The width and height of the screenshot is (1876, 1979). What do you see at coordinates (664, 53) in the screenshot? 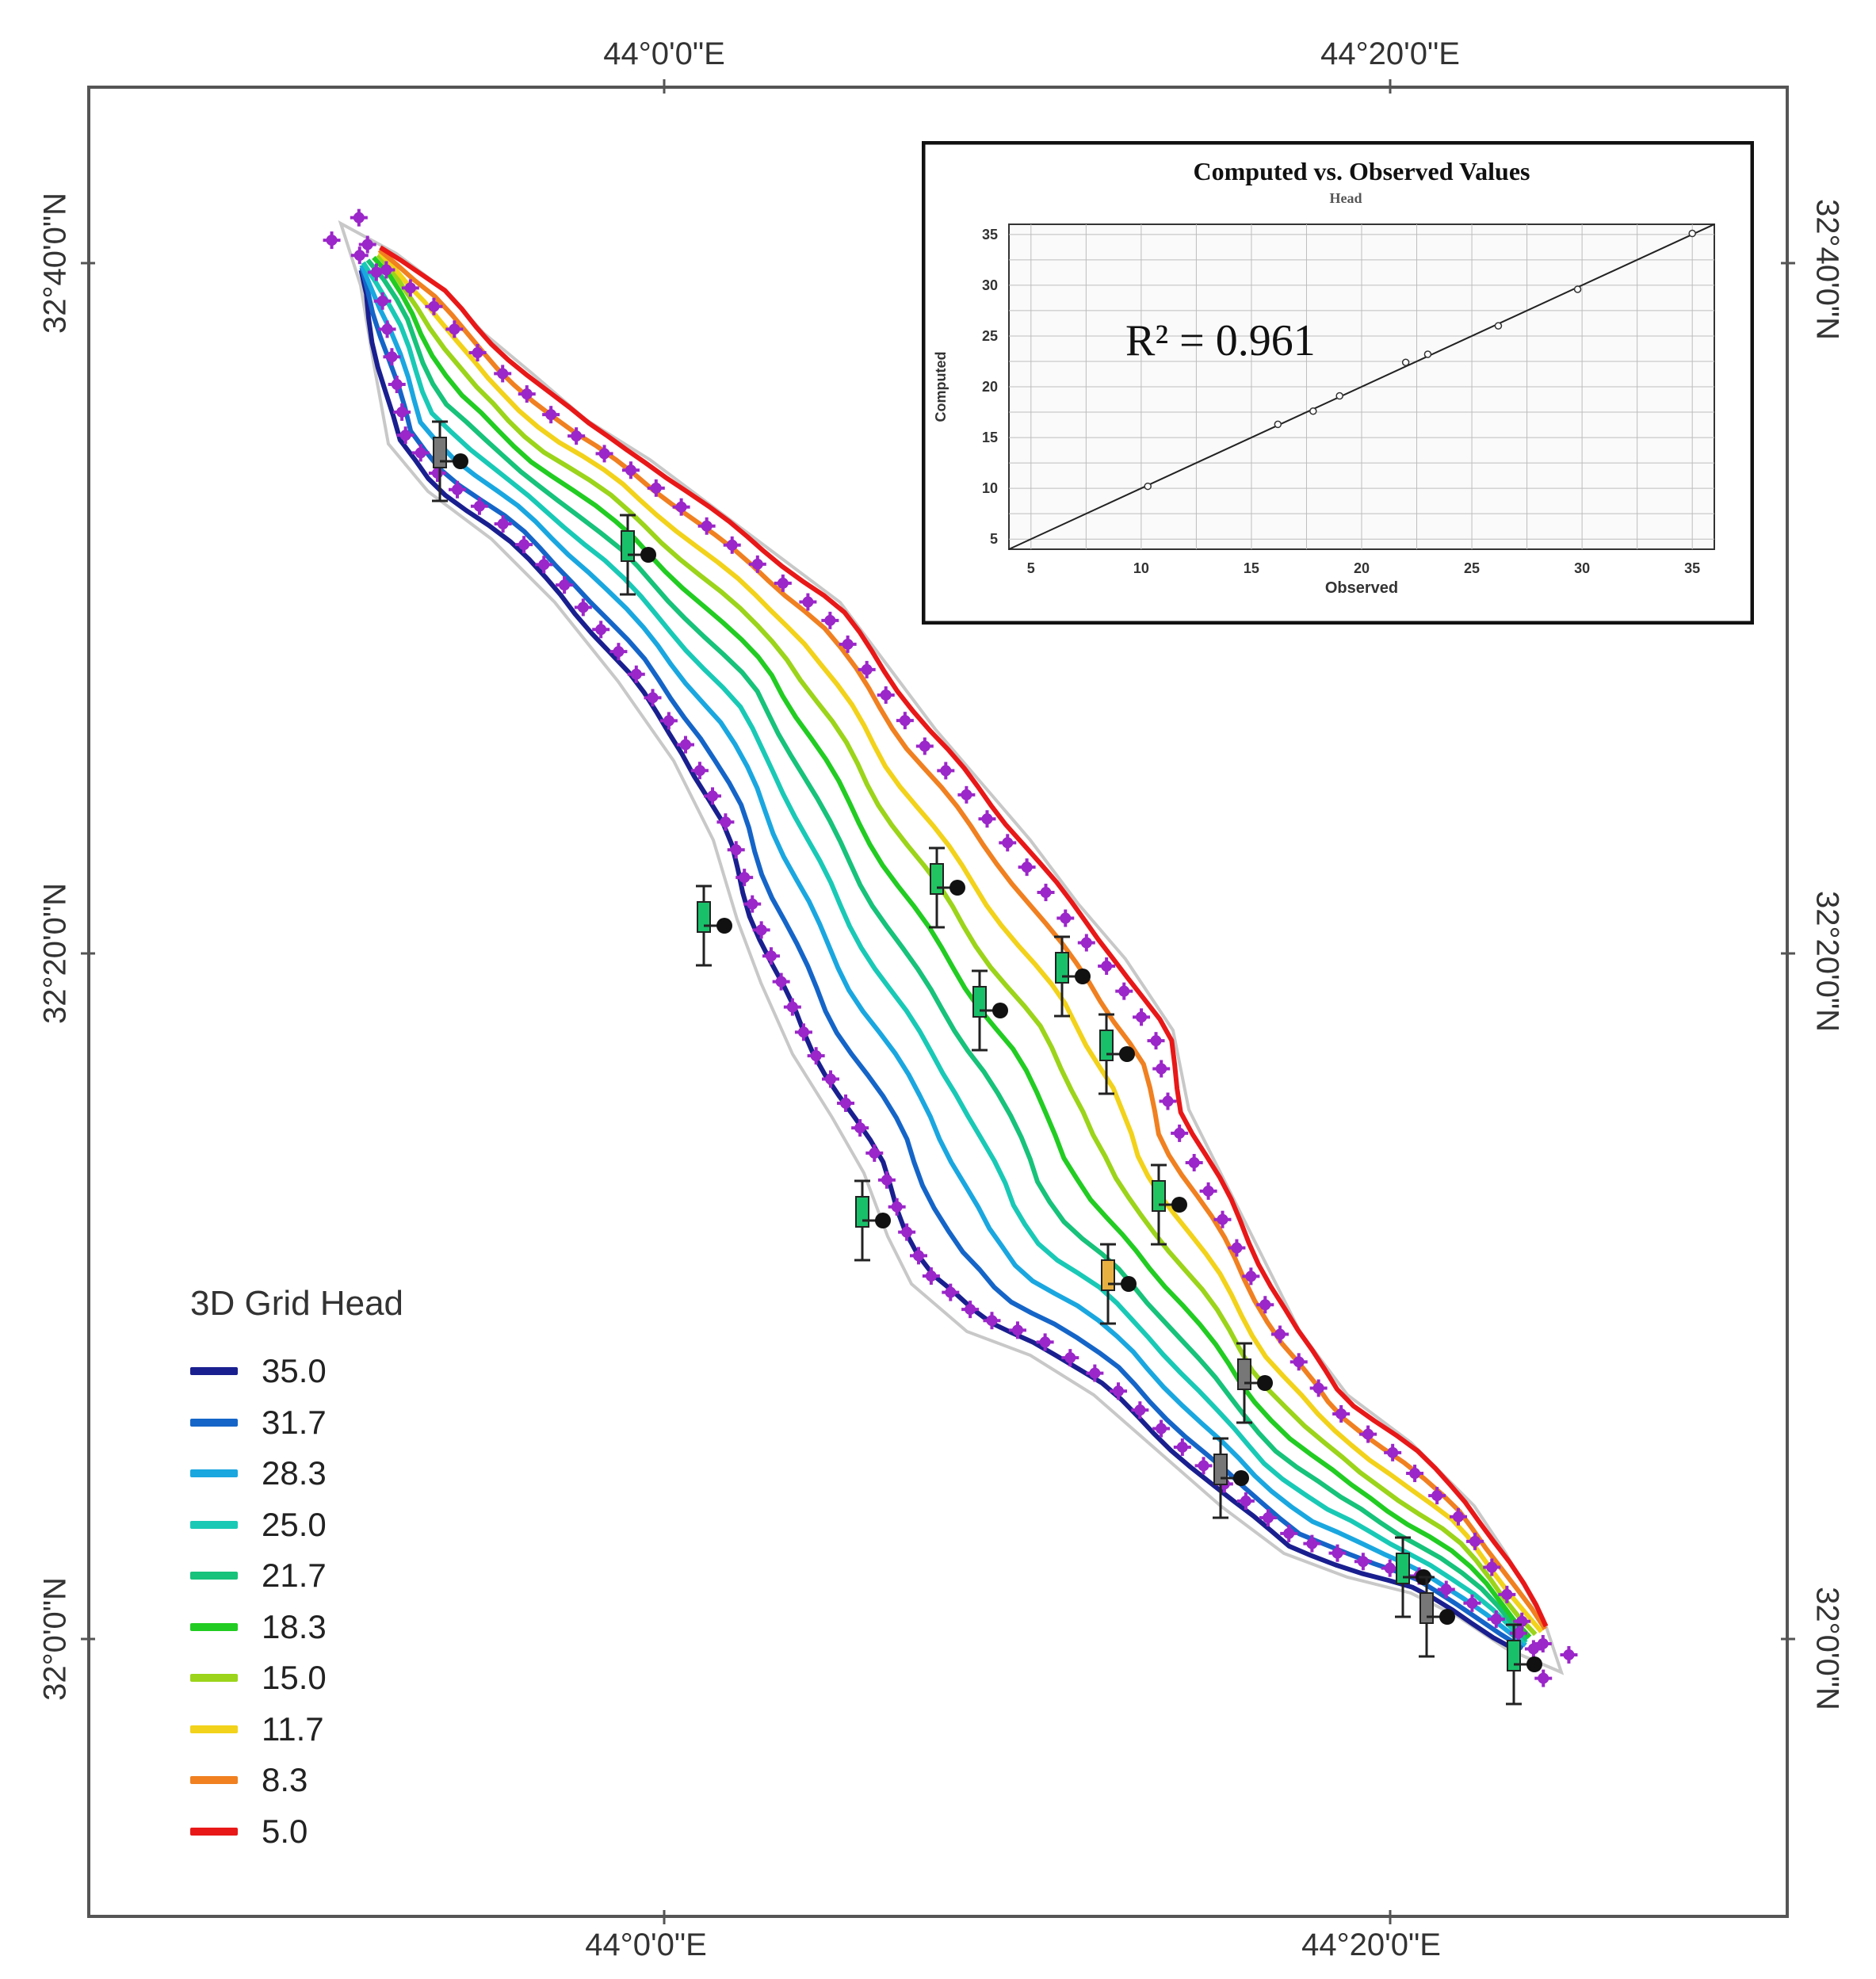
I see `coord-top-1: 44°0'0"E` at bounding box center [664, 53].